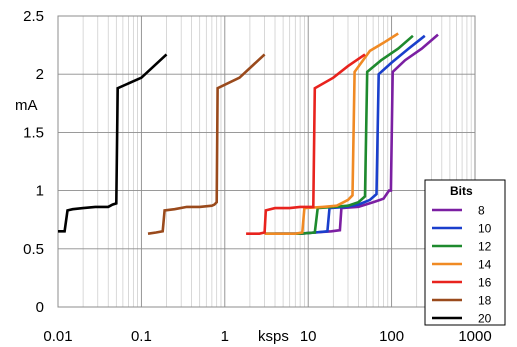  What do you see at coordinates (481, 211) in the screenshot?
I see `legend-label-8: 8` at bounding box center [481, 211].